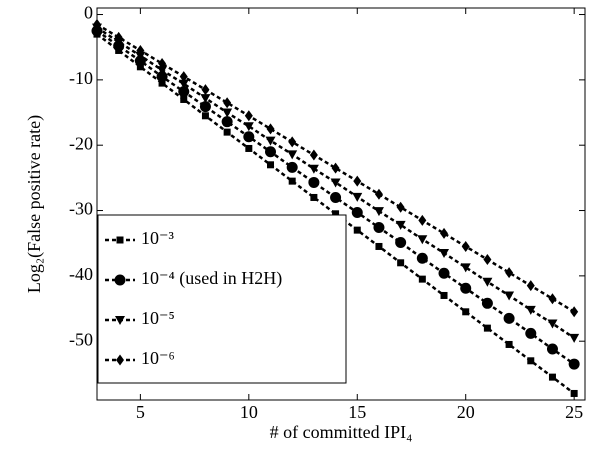 The width and height of the screenshot is (600, 455). What do you see at coordinates (81, 209) in the screenshot?
I see `y-tick-label: -30` at bounding box center [81, 209].